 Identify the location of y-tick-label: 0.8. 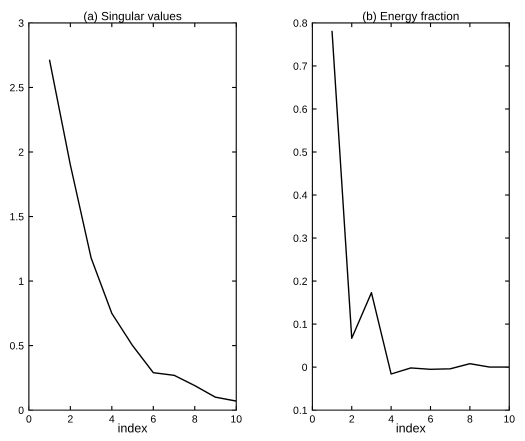
(300, 23).